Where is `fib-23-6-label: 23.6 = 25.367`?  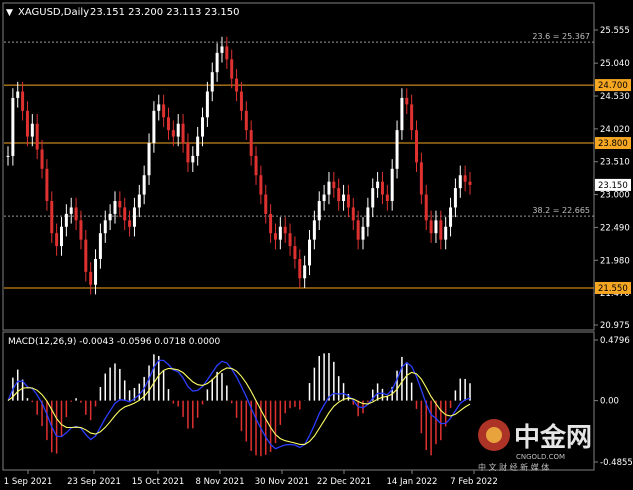 fib-23-6-label: 23.6 = 25.367 is located at coordinates (561, 36).